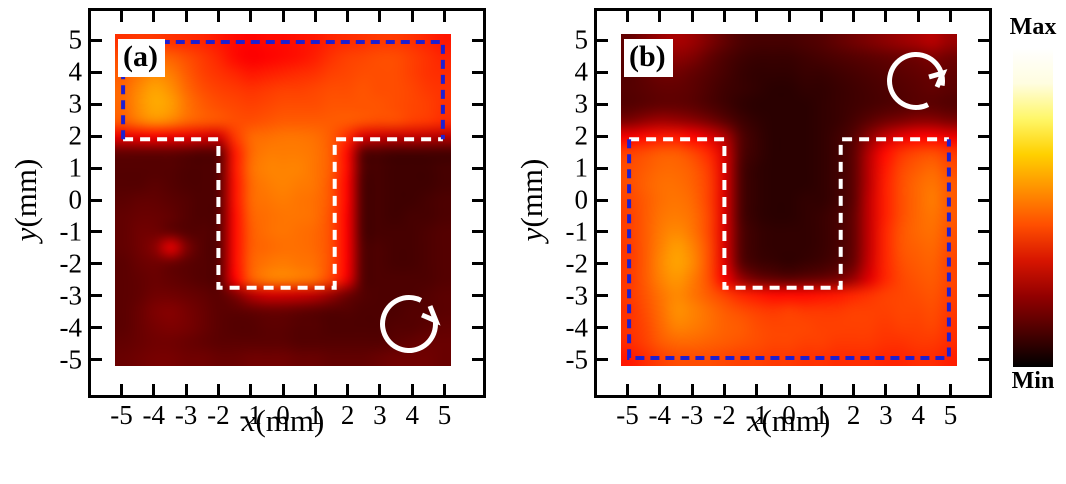  I want to click on x-tick-label: -3, so click(692, 415).